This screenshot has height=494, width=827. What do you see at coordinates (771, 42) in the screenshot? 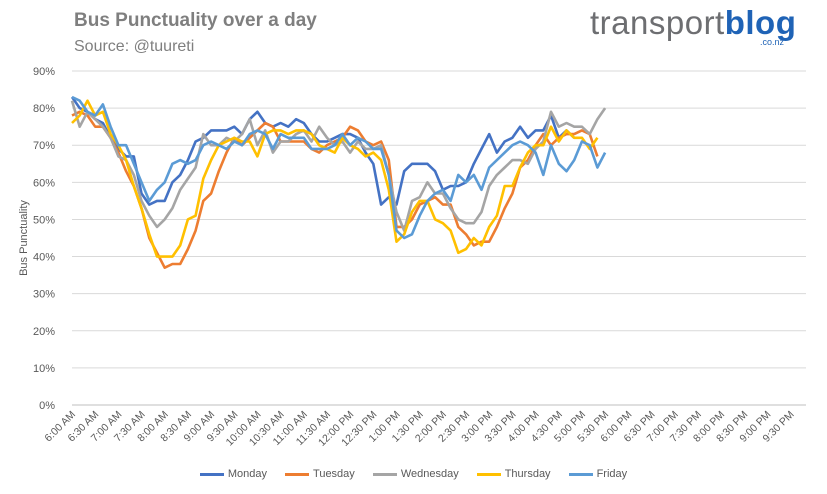
I see `logo-suffix-text: .co.nz` at bounding box center [771, 42].